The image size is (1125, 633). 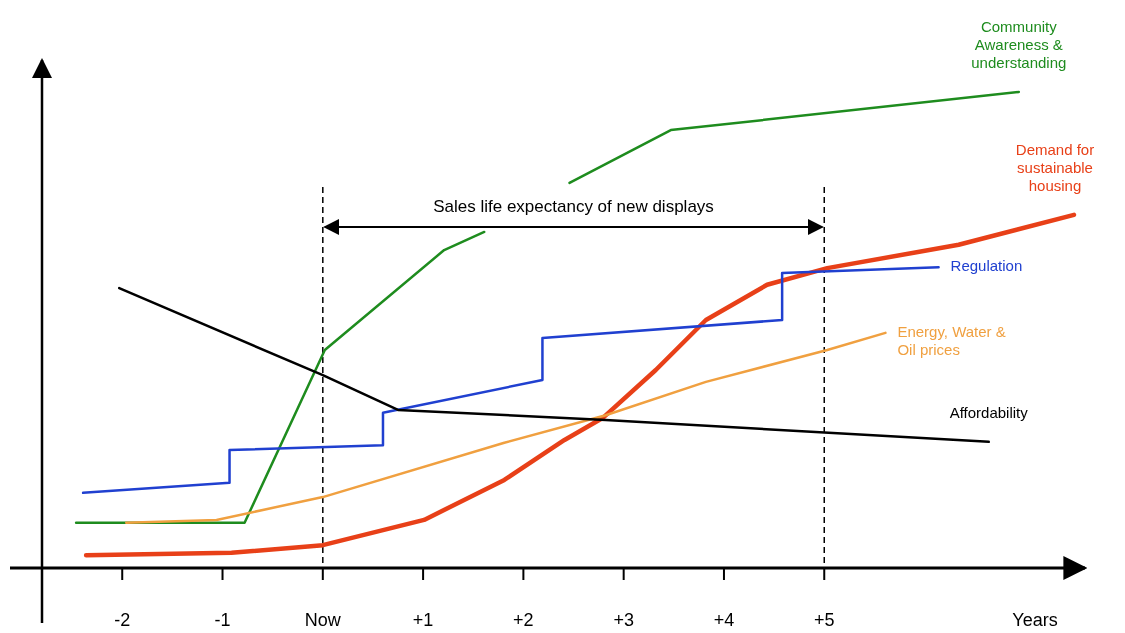 I want to click on series-label: Affordability, so click(x=989, y=412).